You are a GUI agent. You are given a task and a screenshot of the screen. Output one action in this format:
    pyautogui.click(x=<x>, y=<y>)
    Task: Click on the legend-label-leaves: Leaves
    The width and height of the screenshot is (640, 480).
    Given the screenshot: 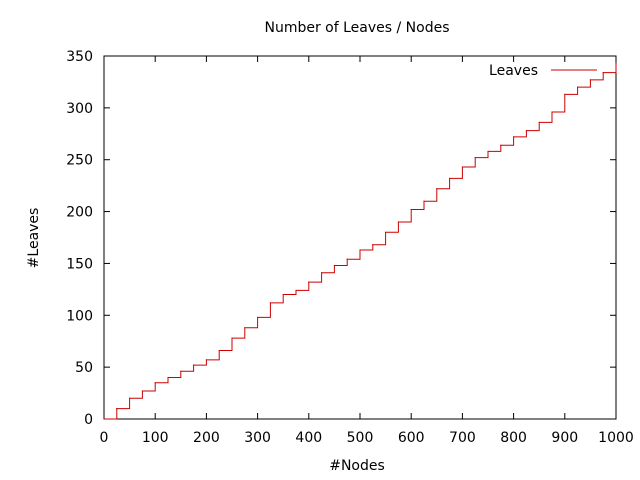 What is the action you would take?
    pyautogui.click(x=513, y=71)
    